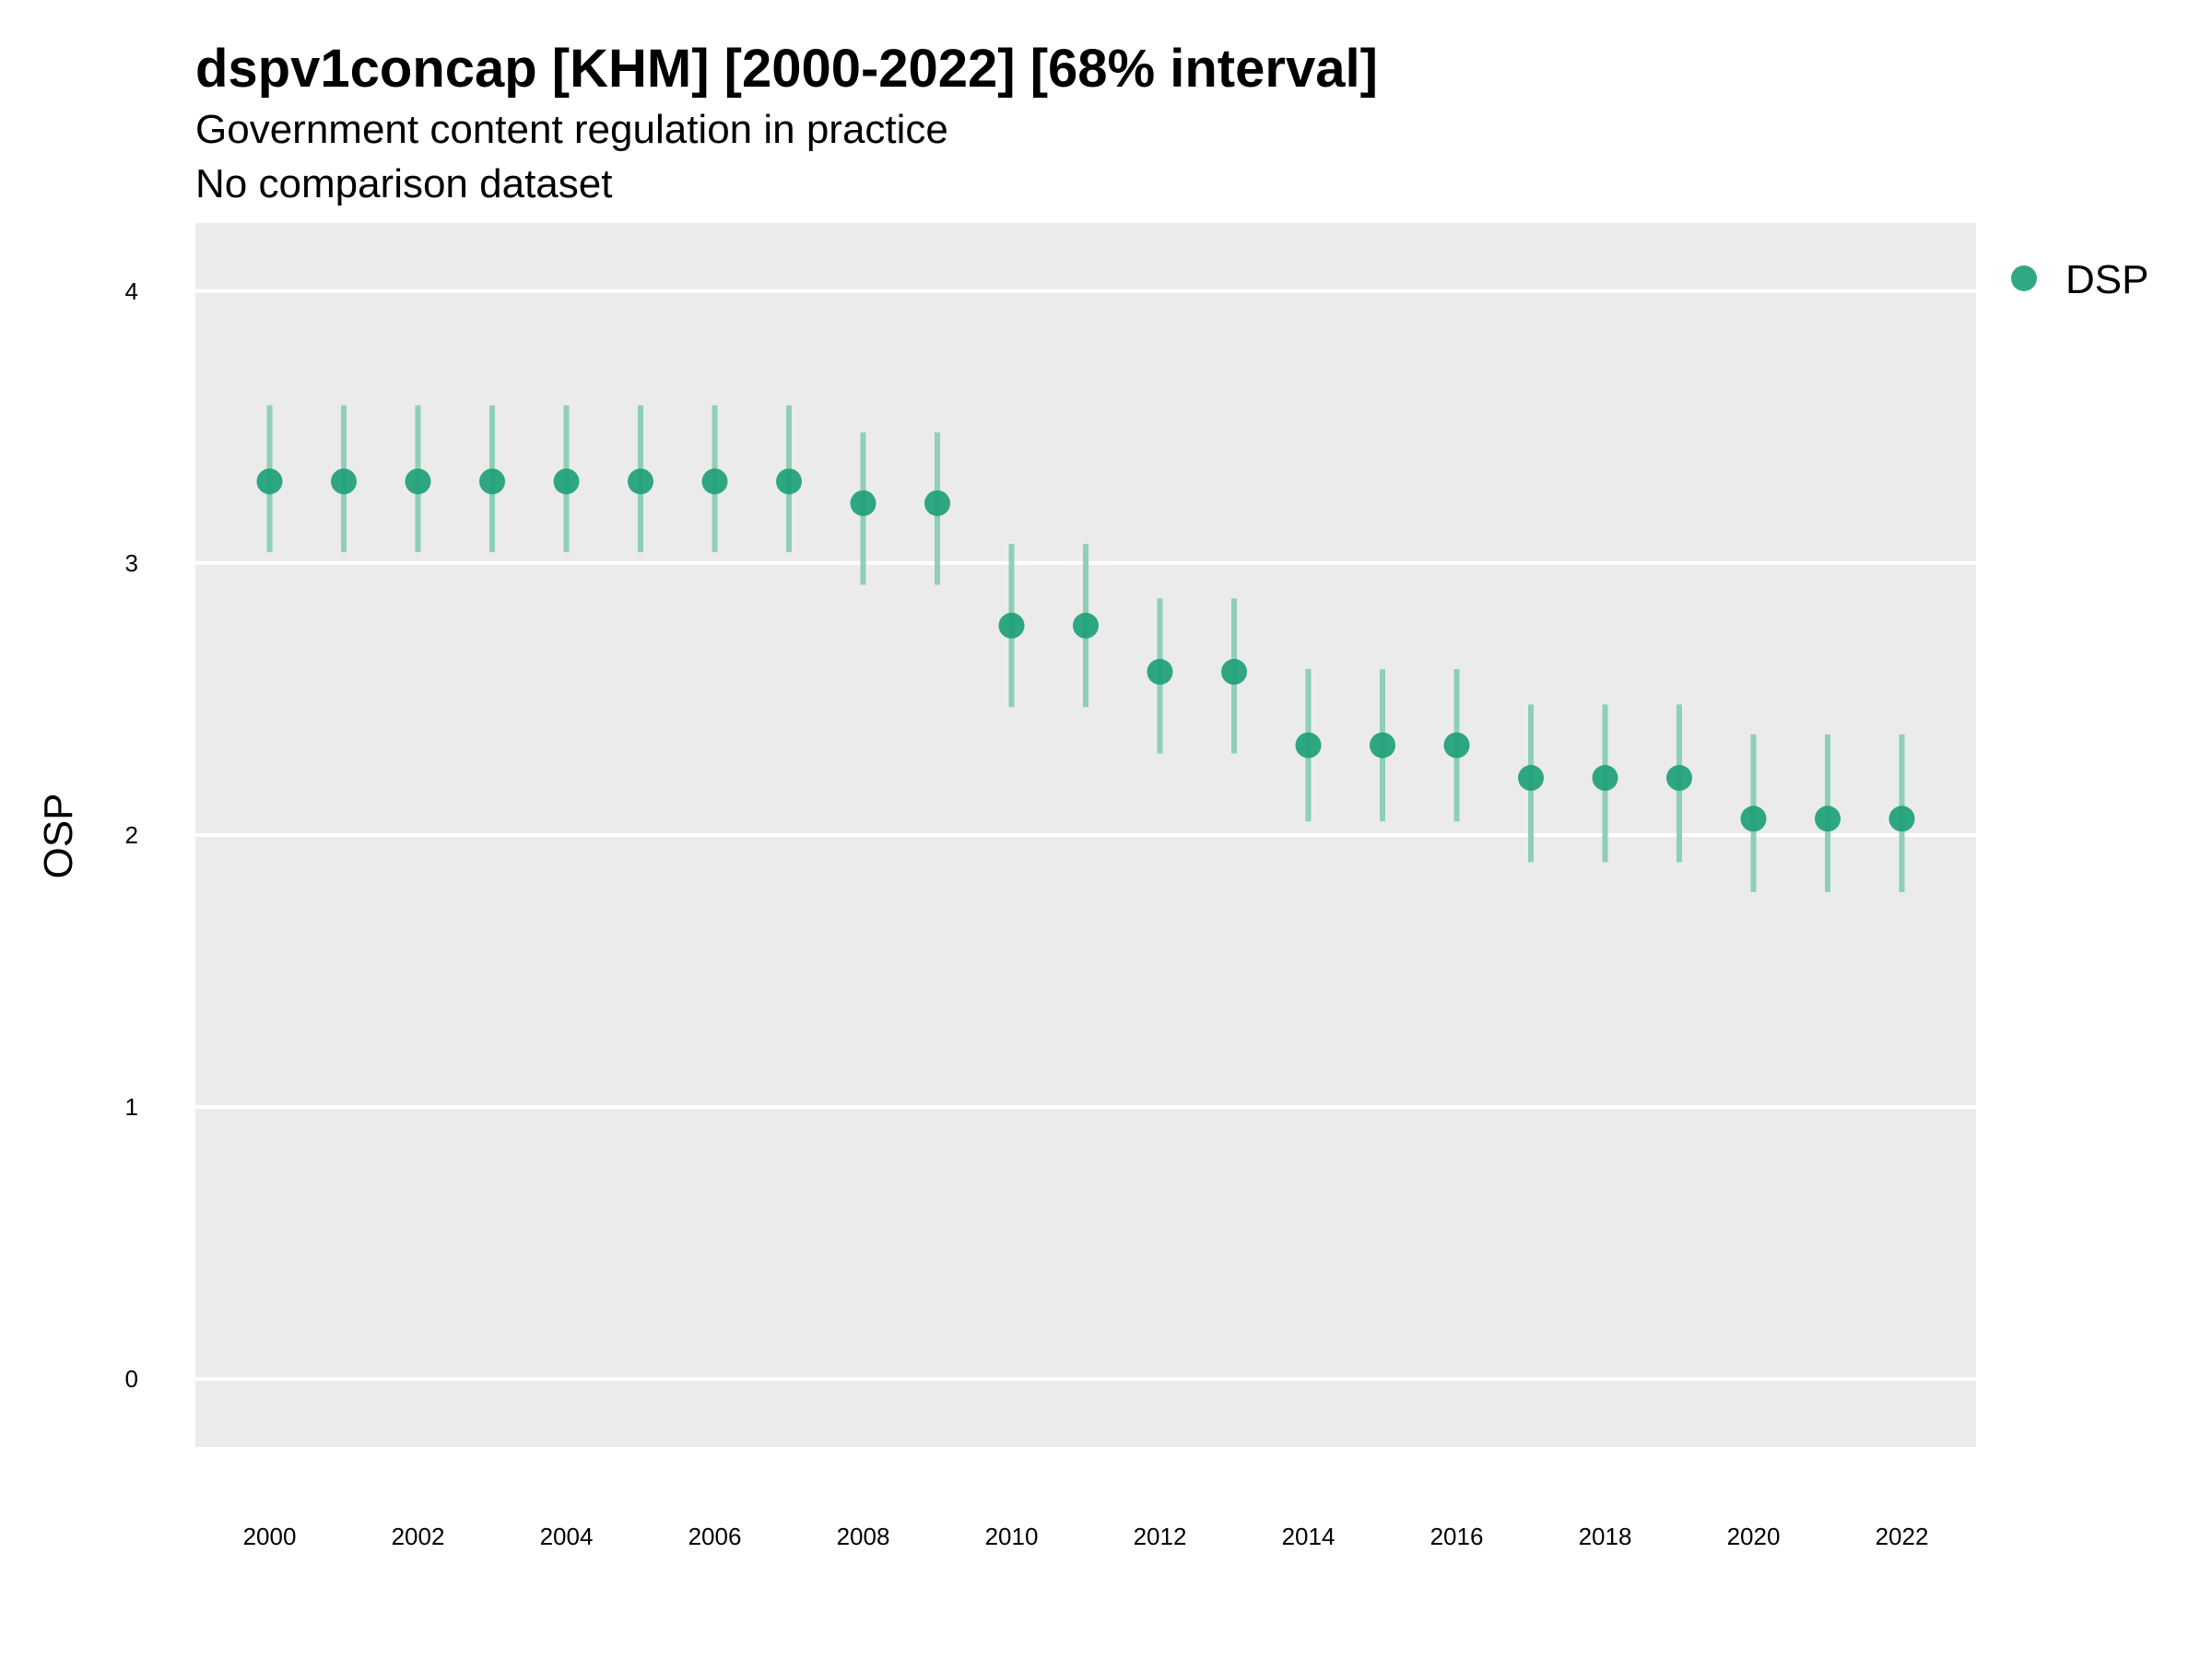  I want to click on x-tick-label: 2006, so click(715, 1536).